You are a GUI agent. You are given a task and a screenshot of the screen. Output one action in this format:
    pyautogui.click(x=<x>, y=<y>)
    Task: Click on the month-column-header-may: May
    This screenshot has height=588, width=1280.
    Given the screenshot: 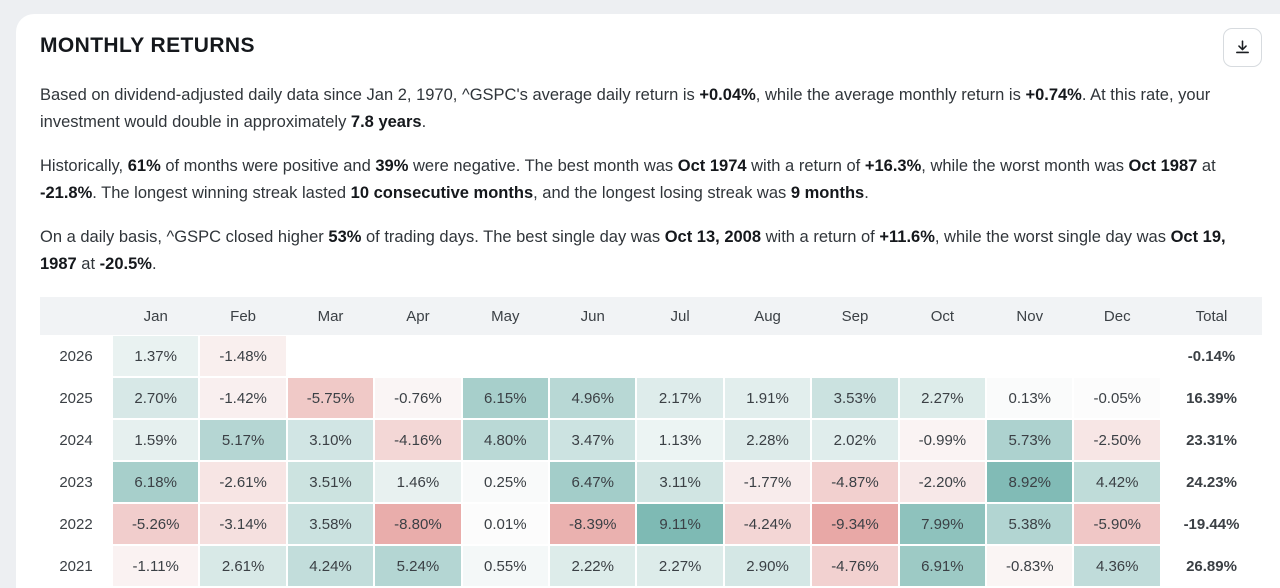 What is the action you would take?
    pyautogui.click(x=505, y=316)
    